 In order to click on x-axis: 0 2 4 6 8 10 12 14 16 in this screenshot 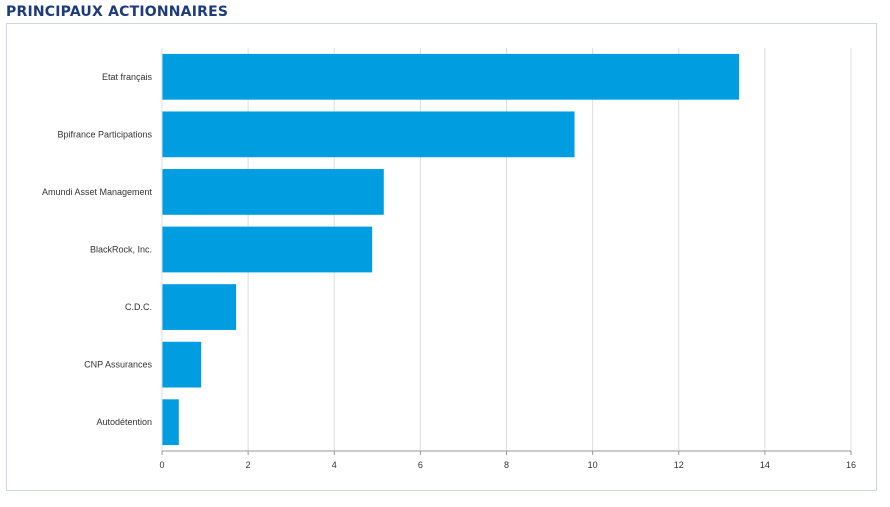, I will do `click(507, 460)`.